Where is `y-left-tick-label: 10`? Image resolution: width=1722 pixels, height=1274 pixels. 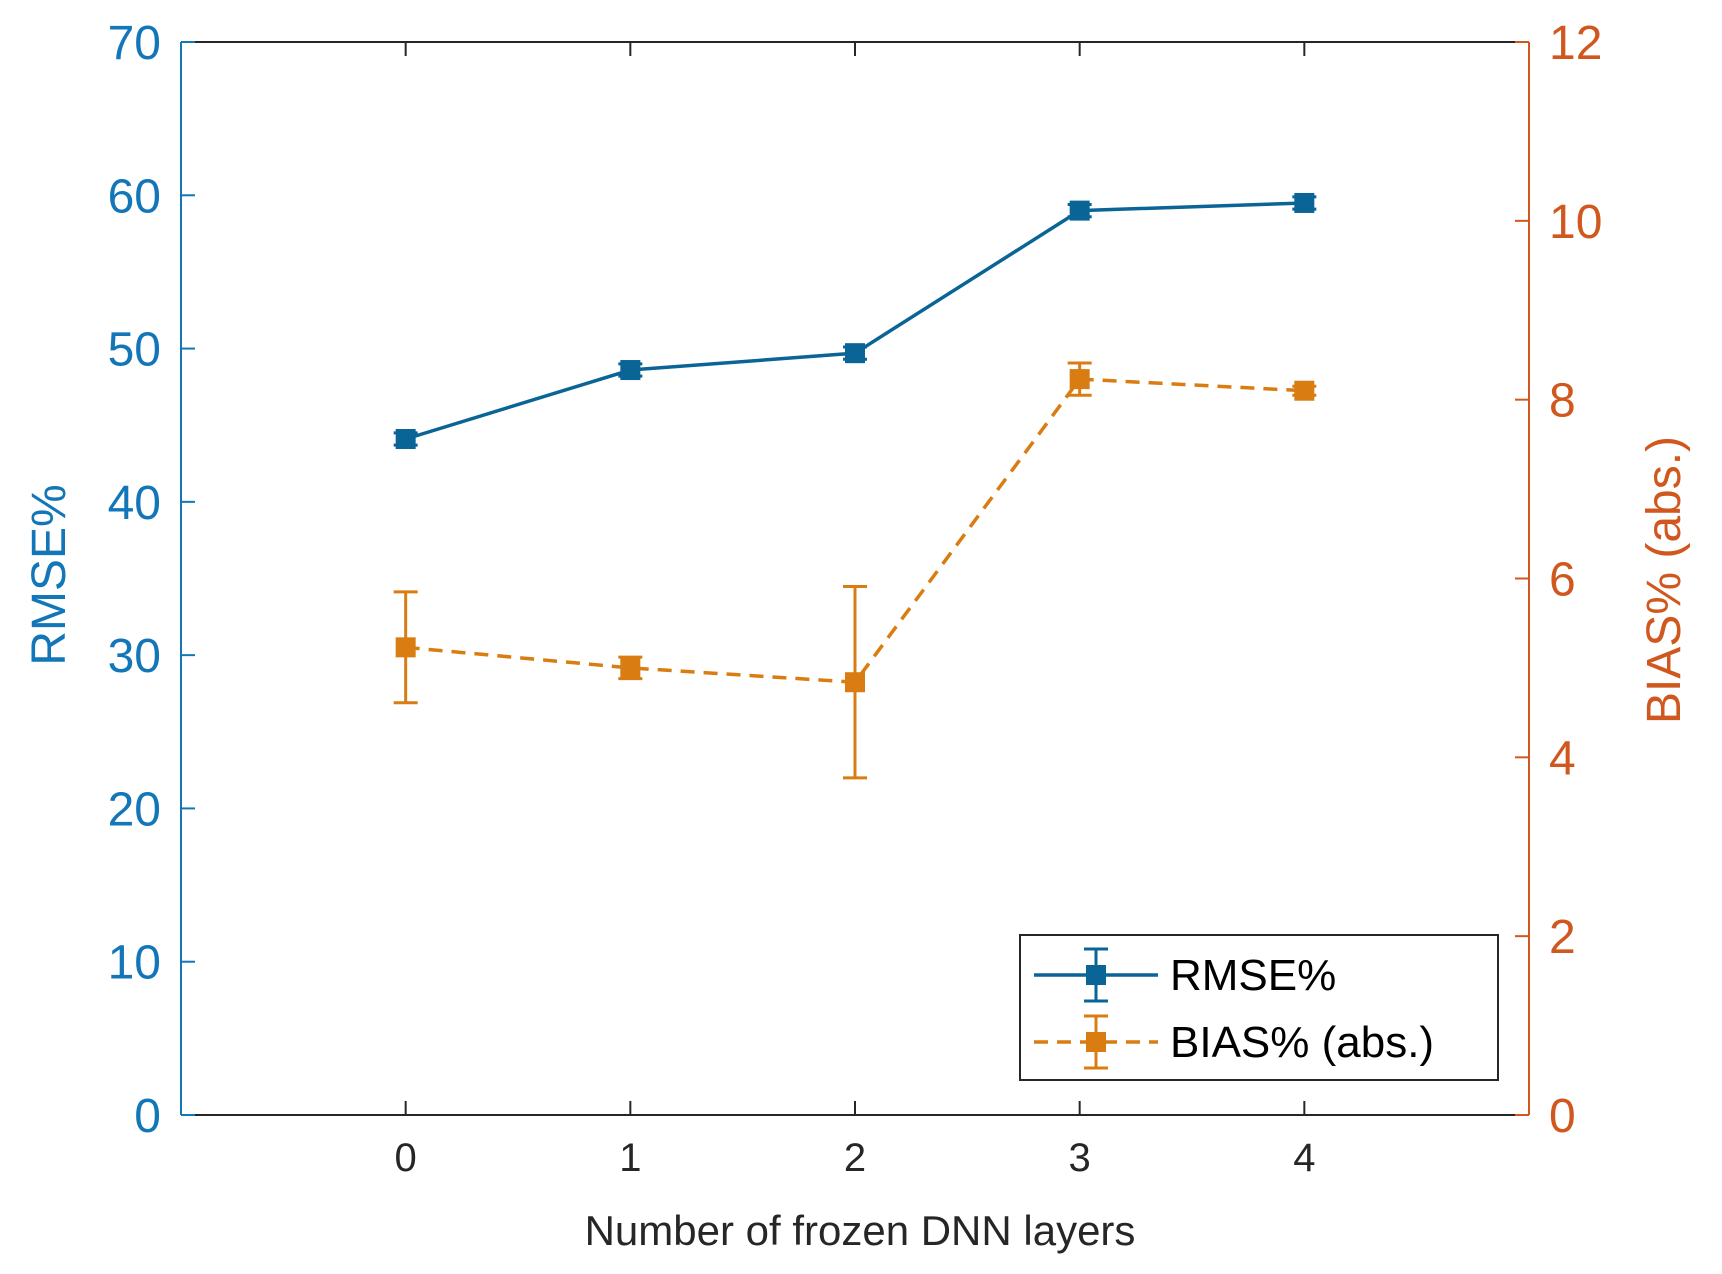 y-left-tick-label: 10 is located at coordinates (134, 963).